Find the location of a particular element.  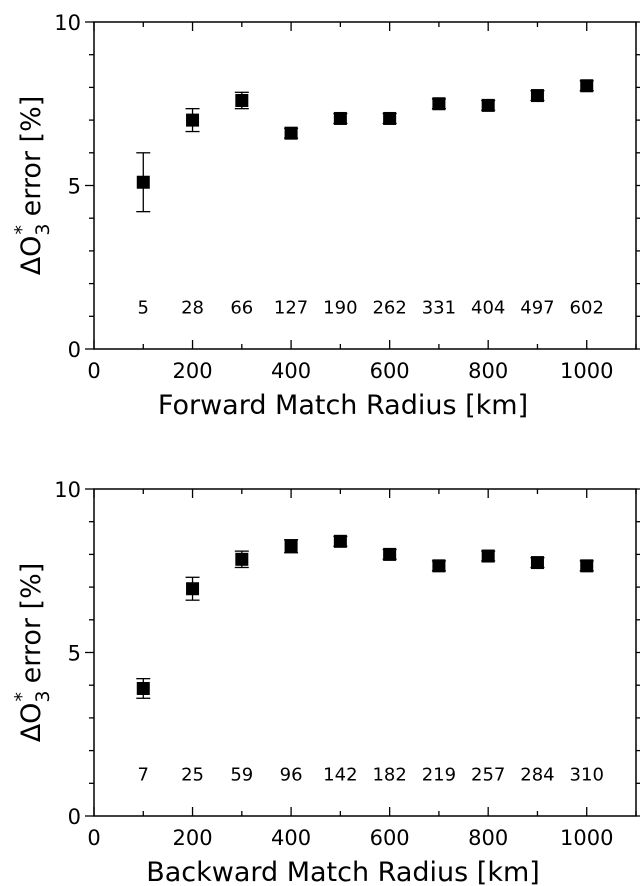

count-label: 5 is located at coordinates (143, 307).